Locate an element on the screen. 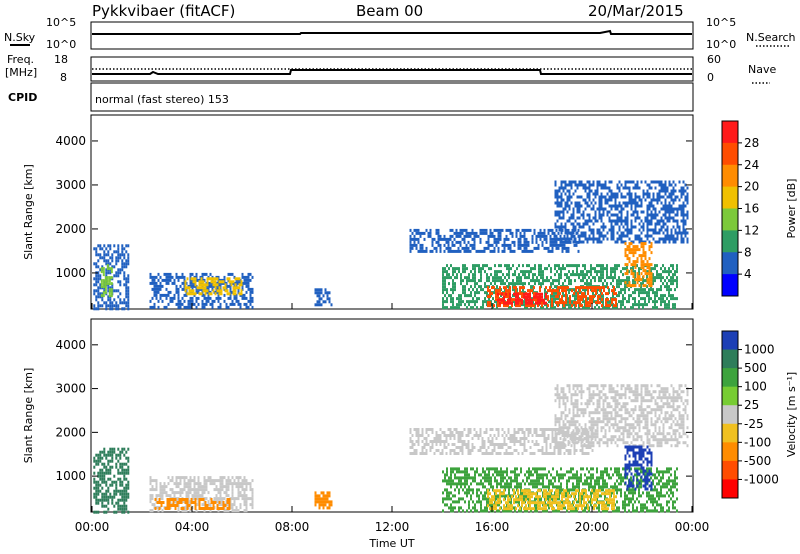 Image resolution: width=800 pixels, height=554 pixels. data-region is located at coordinates (111, 480).